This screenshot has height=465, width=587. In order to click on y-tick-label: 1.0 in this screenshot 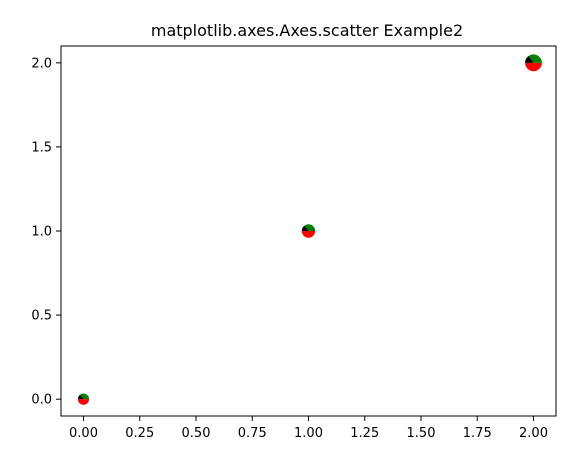, I will do `click(41, 232)`.